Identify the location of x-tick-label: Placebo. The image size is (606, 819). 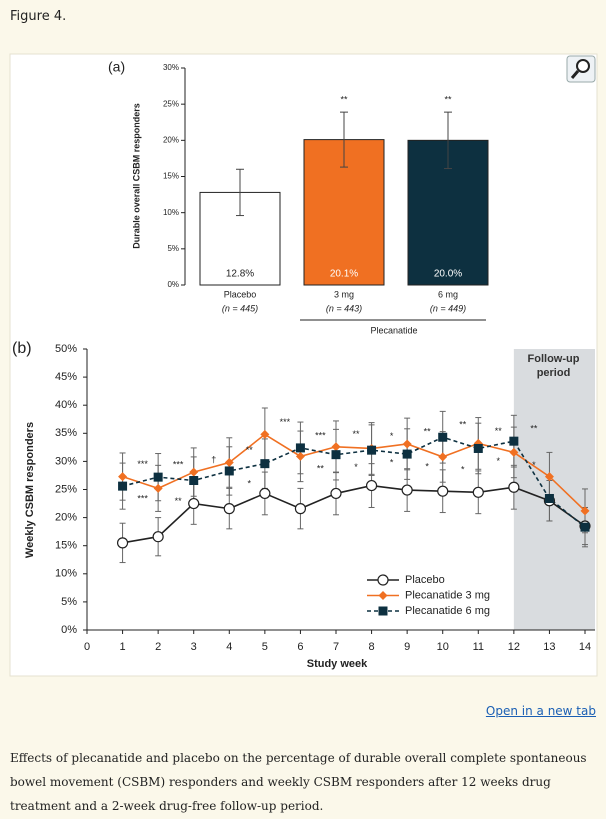
(240, 294).